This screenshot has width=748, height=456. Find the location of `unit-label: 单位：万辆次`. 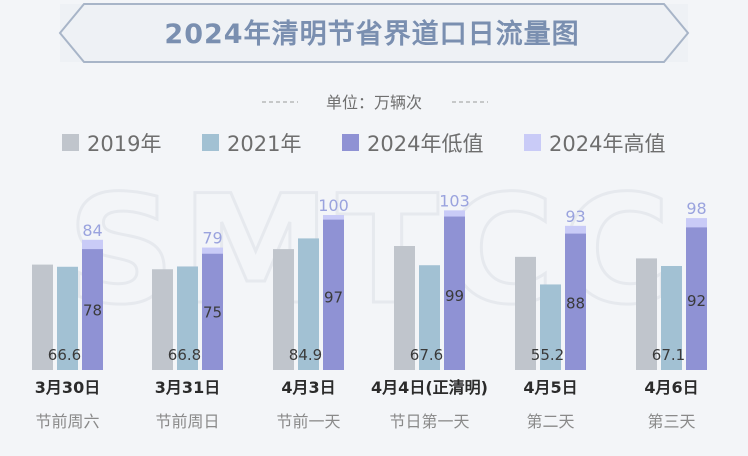

unit-label: 单位：万辆次 is located at coordinates (374, 102).